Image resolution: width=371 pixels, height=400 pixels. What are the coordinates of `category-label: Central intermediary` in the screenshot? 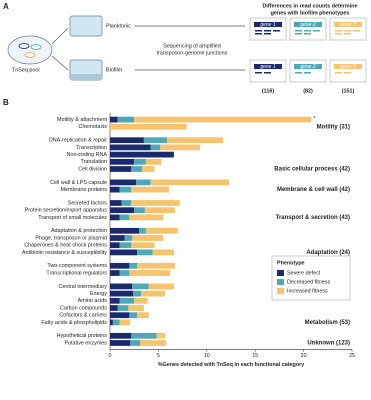 It's located at (82, 287).